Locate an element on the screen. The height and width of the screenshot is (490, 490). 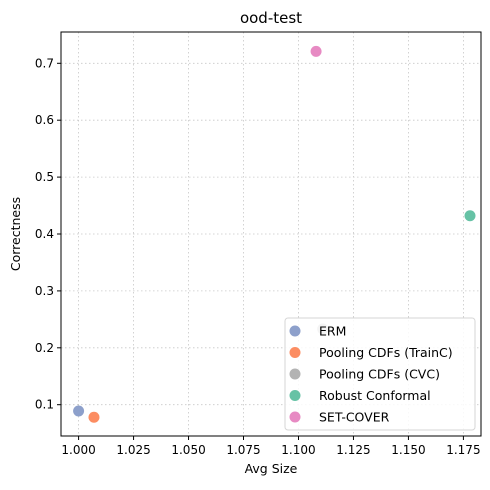
x-tick-label: 1.175 is located at coordinates (463, 450).